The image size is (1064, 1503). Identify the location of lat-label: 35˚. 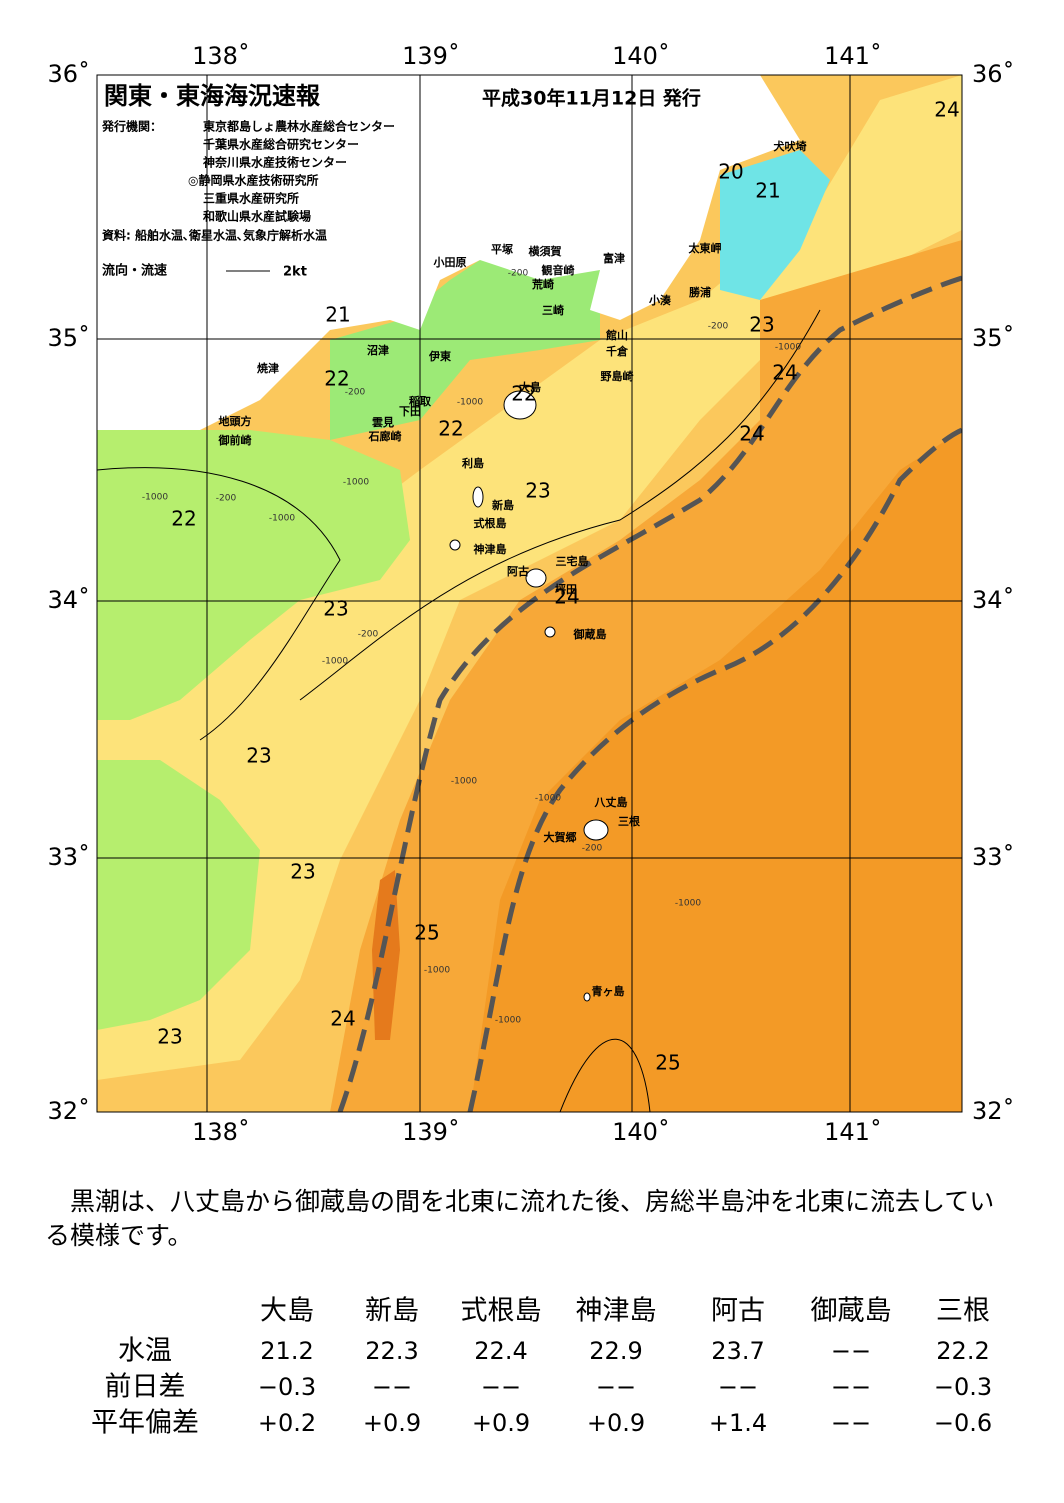
(993, 338).